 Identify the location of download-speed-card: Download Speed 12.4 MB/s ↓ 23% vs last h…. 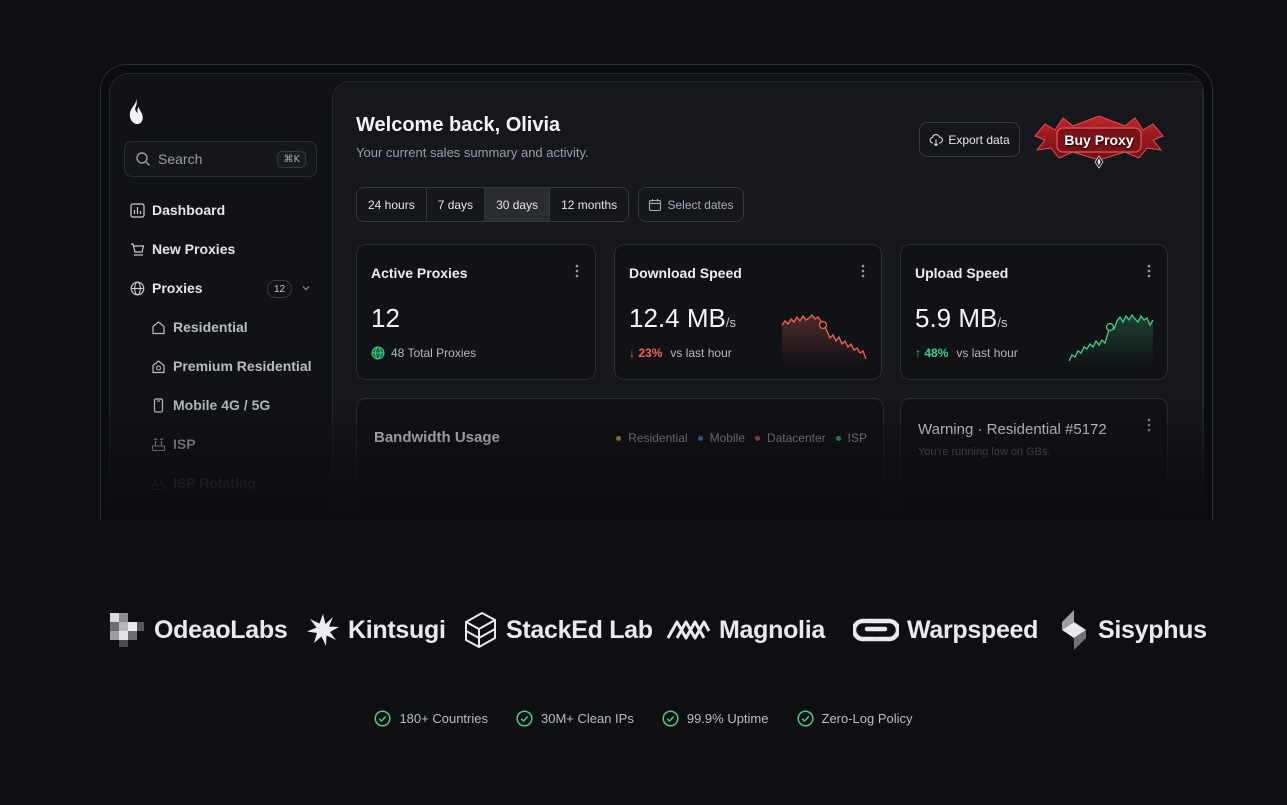
(748, 312).